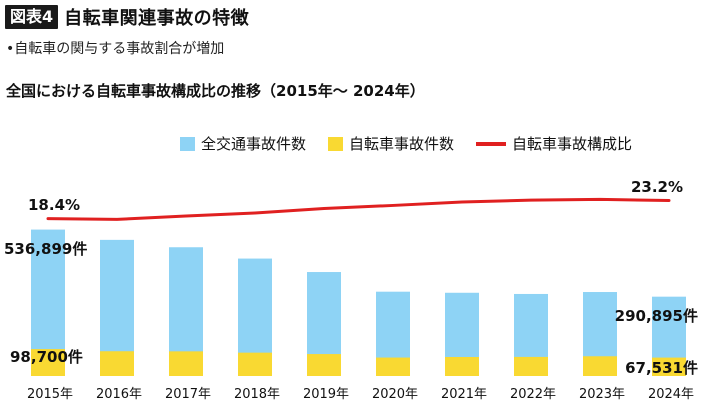 This screenshot has width=710, height=406. Describe the element at coordinates (656, 316) in the screenshot. I see `data-label-total-last: 290,895件` at that location.